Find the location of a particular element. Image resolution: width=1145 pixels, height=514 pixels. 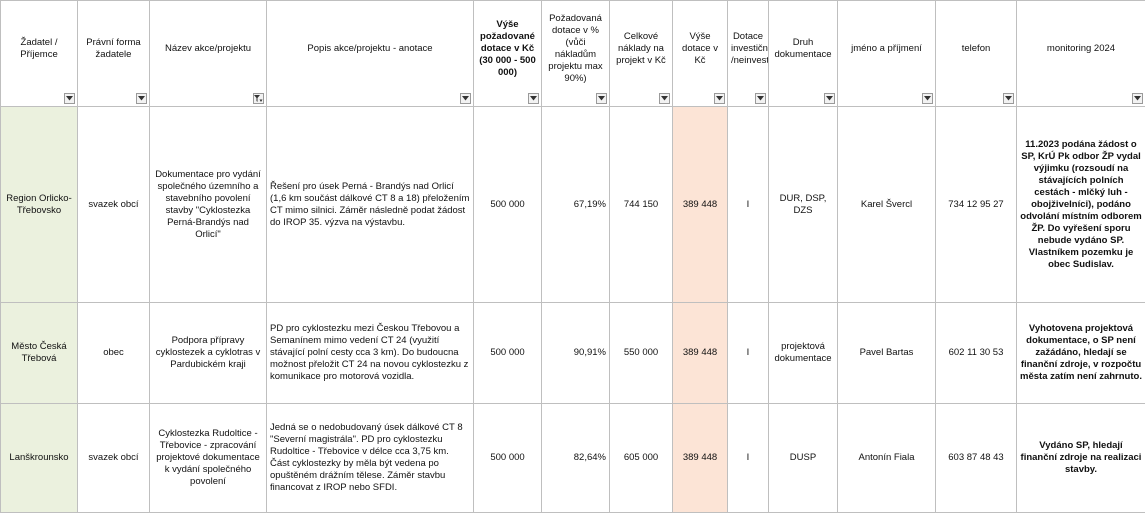

header-label: Dotace investiční /neinvestiční is located at coordinates (750, 48).